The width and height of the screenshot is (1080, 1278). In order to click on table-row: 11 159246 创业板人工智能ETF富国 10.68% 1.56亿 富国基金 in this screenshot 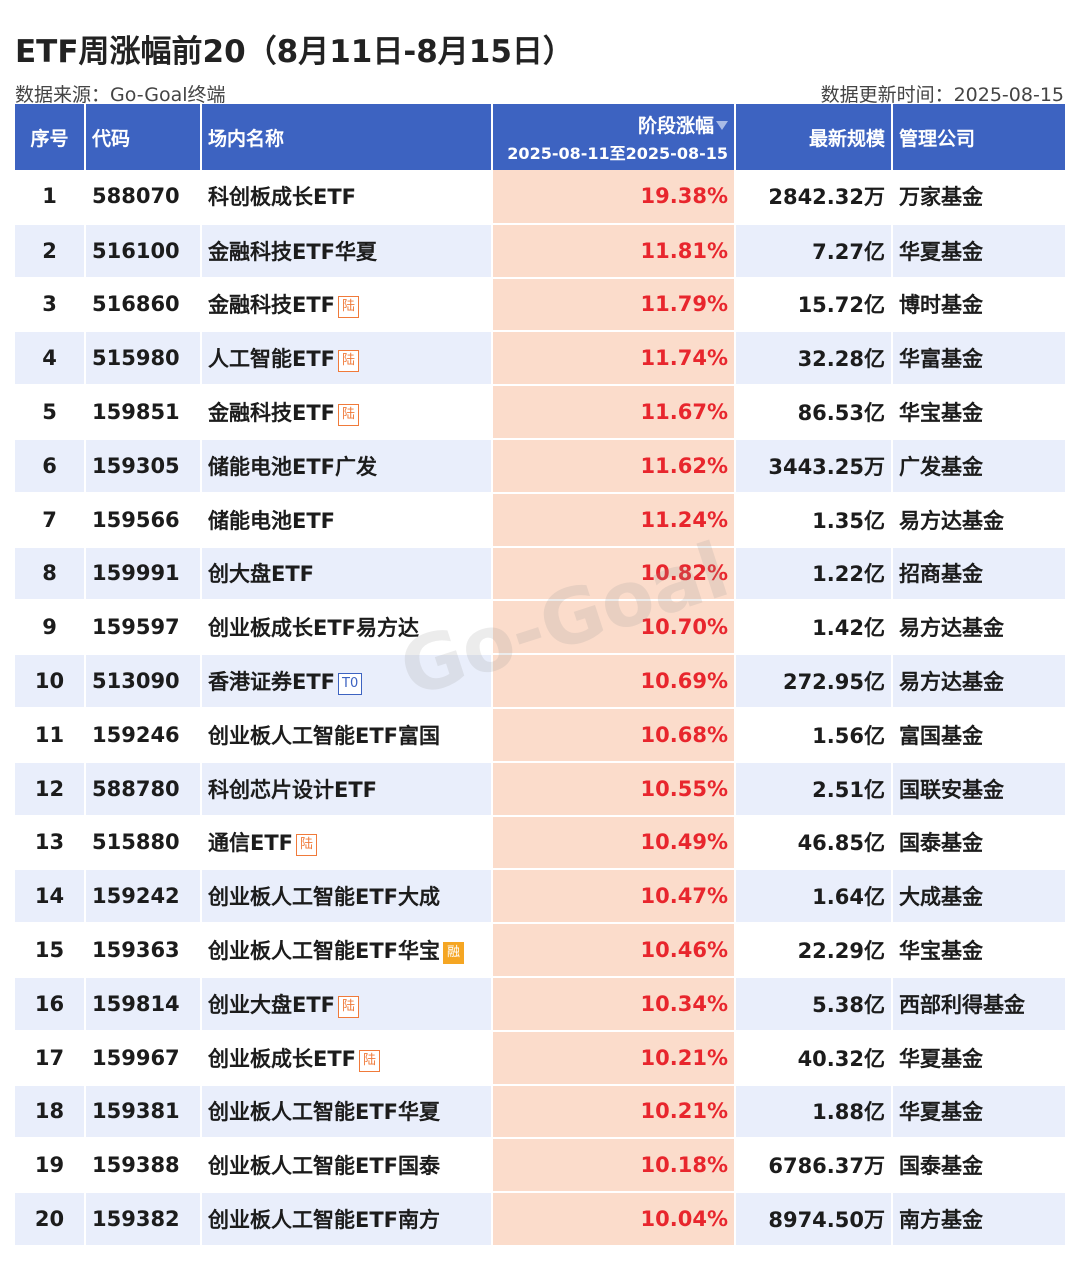, I will do `click(540, 735)`.